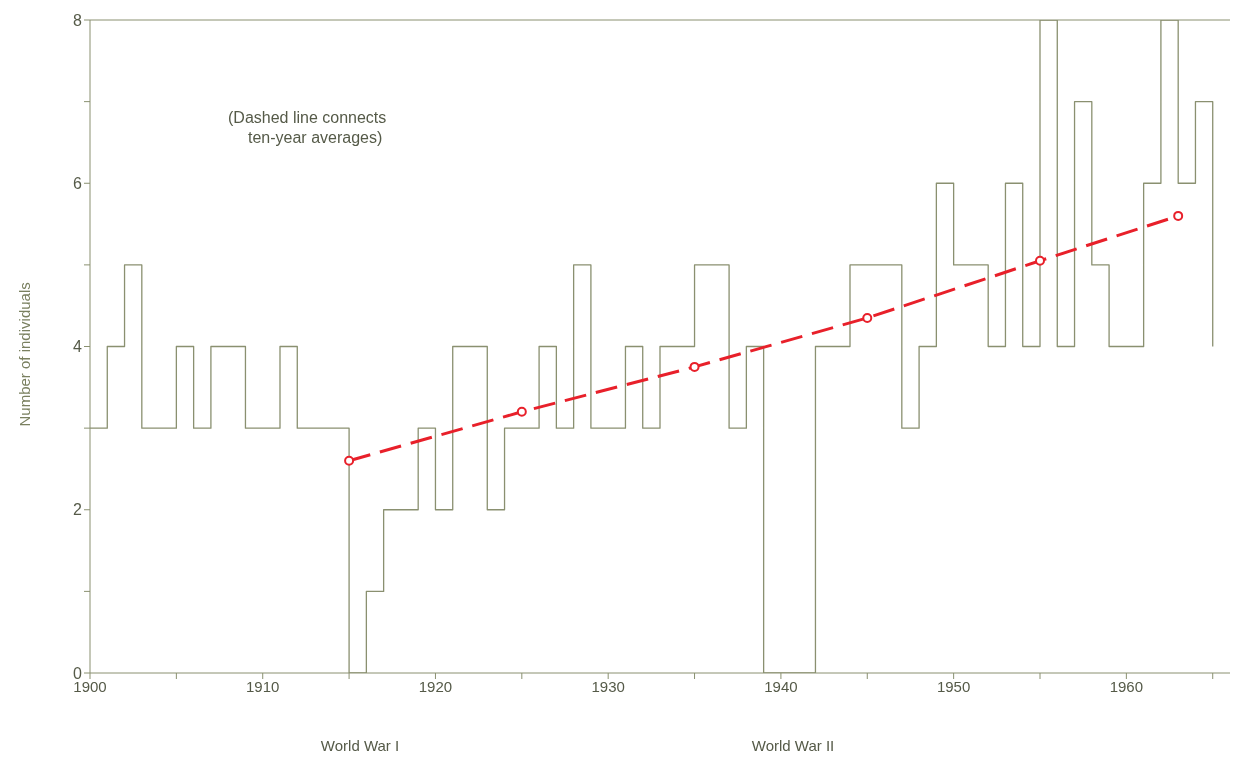 This screenshot has width=1242, height=761. Describe the element at coordinates (78, 20) in the screenshot. I see `y-tick-label: 8` at that location.